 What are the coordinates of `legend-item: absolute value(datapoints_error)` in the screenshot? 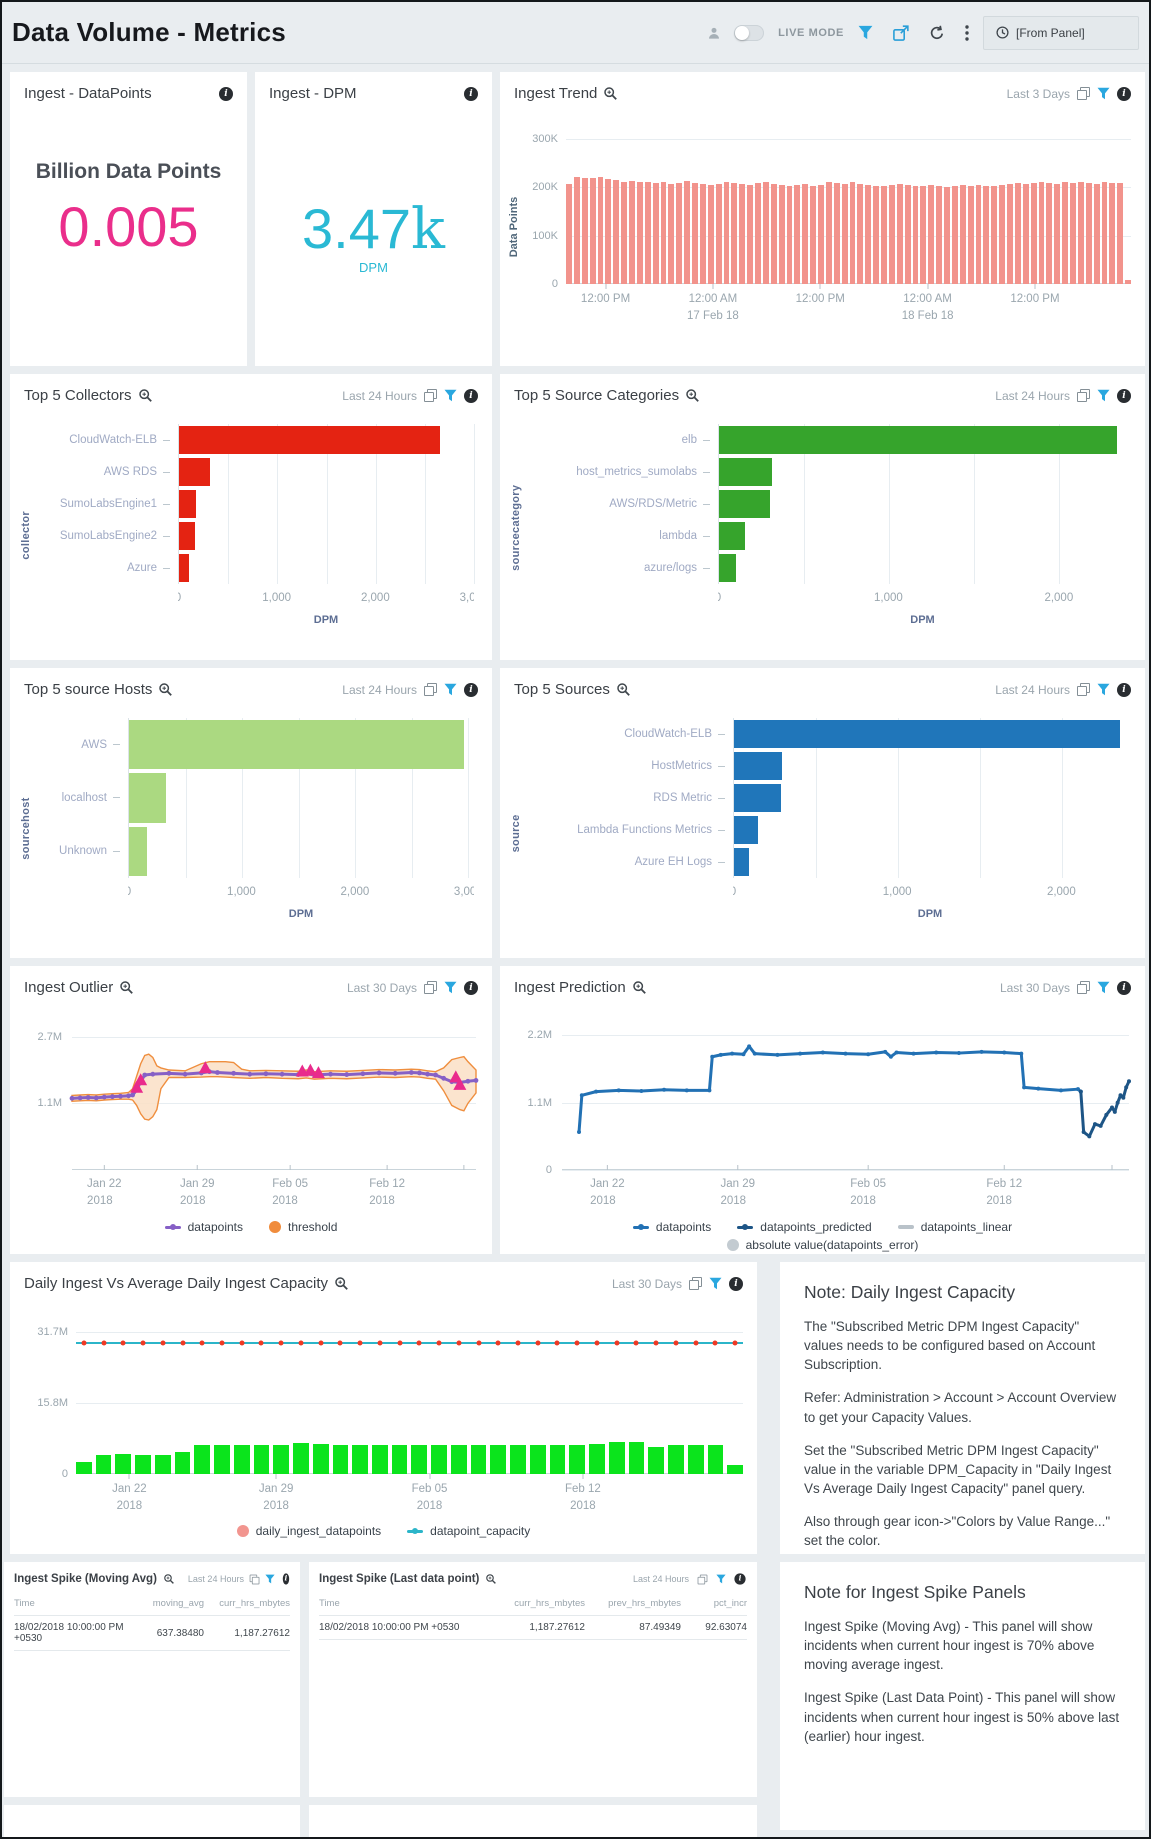 It's located at (822, 1245).